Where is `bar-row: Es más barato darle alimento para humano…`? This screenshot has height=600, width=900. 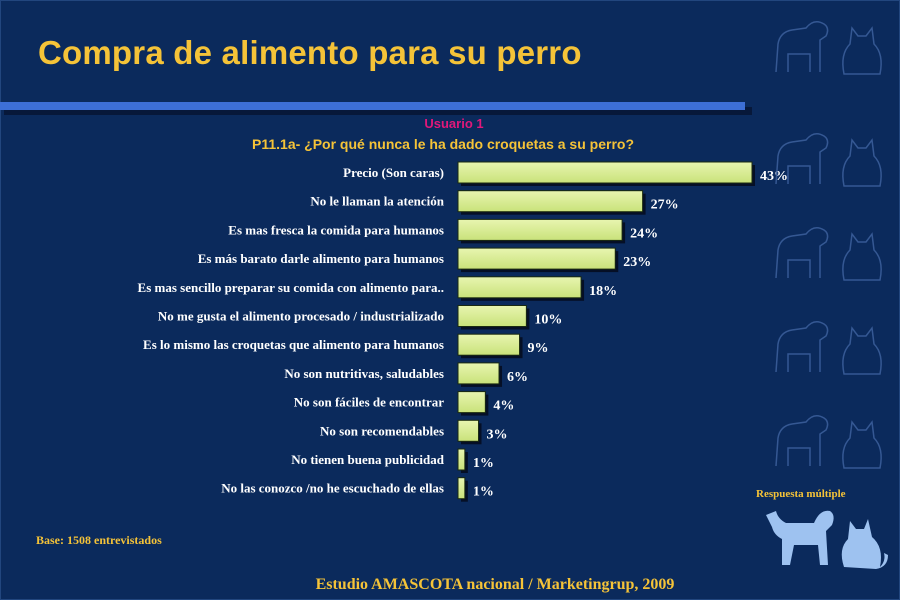
bar-row: Es más barato darle alimento para humano… is located at coordinates (424, 260).